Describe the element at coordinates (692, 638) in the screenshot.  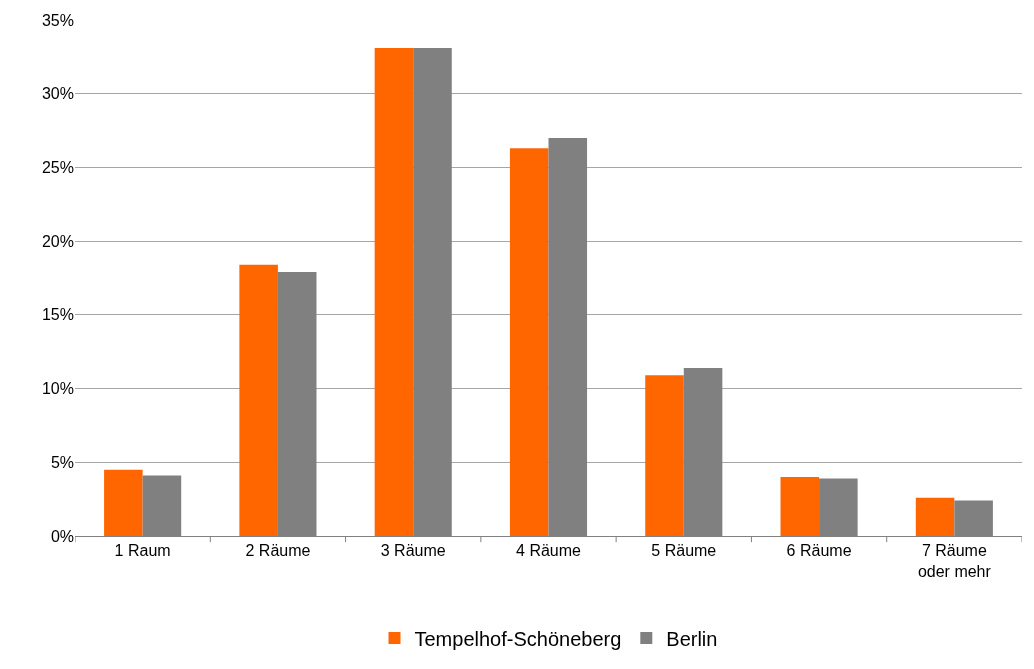
I see `legend-label: Berlin` at that location.